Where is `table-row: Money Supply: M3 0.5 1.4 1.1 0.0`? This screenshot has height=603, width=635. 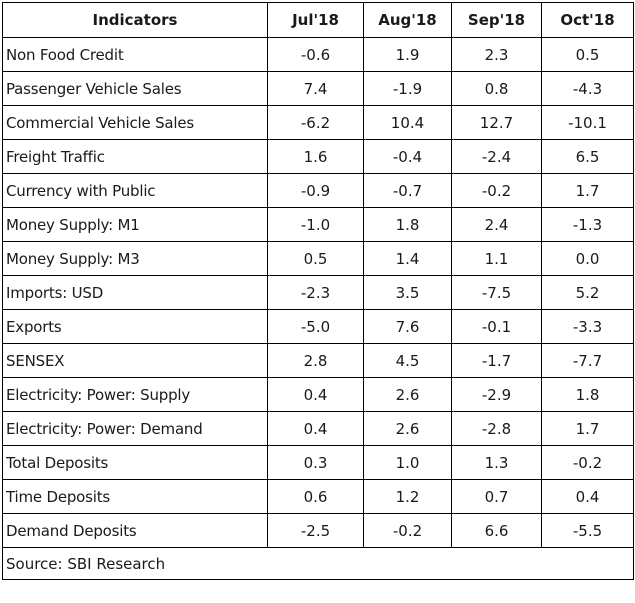
table-row: Money Supply: M3 0.5 1.4 1.1 0.0 is located at coordinates (318, 258).